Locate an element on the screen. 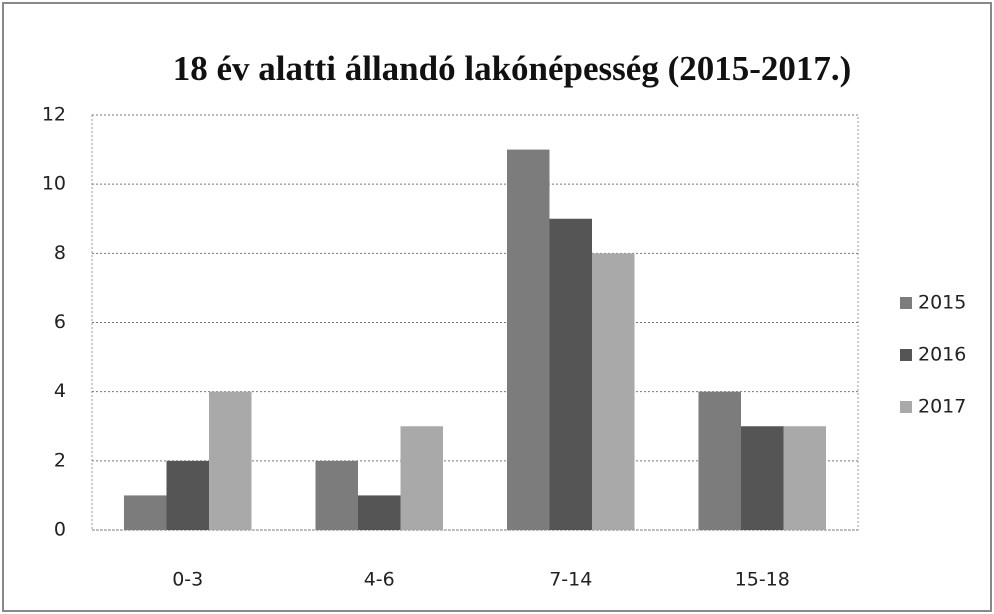 The width and height of the screenshot is (994, 614). y-tick-label: 10 is located at coordinates (54, 184).